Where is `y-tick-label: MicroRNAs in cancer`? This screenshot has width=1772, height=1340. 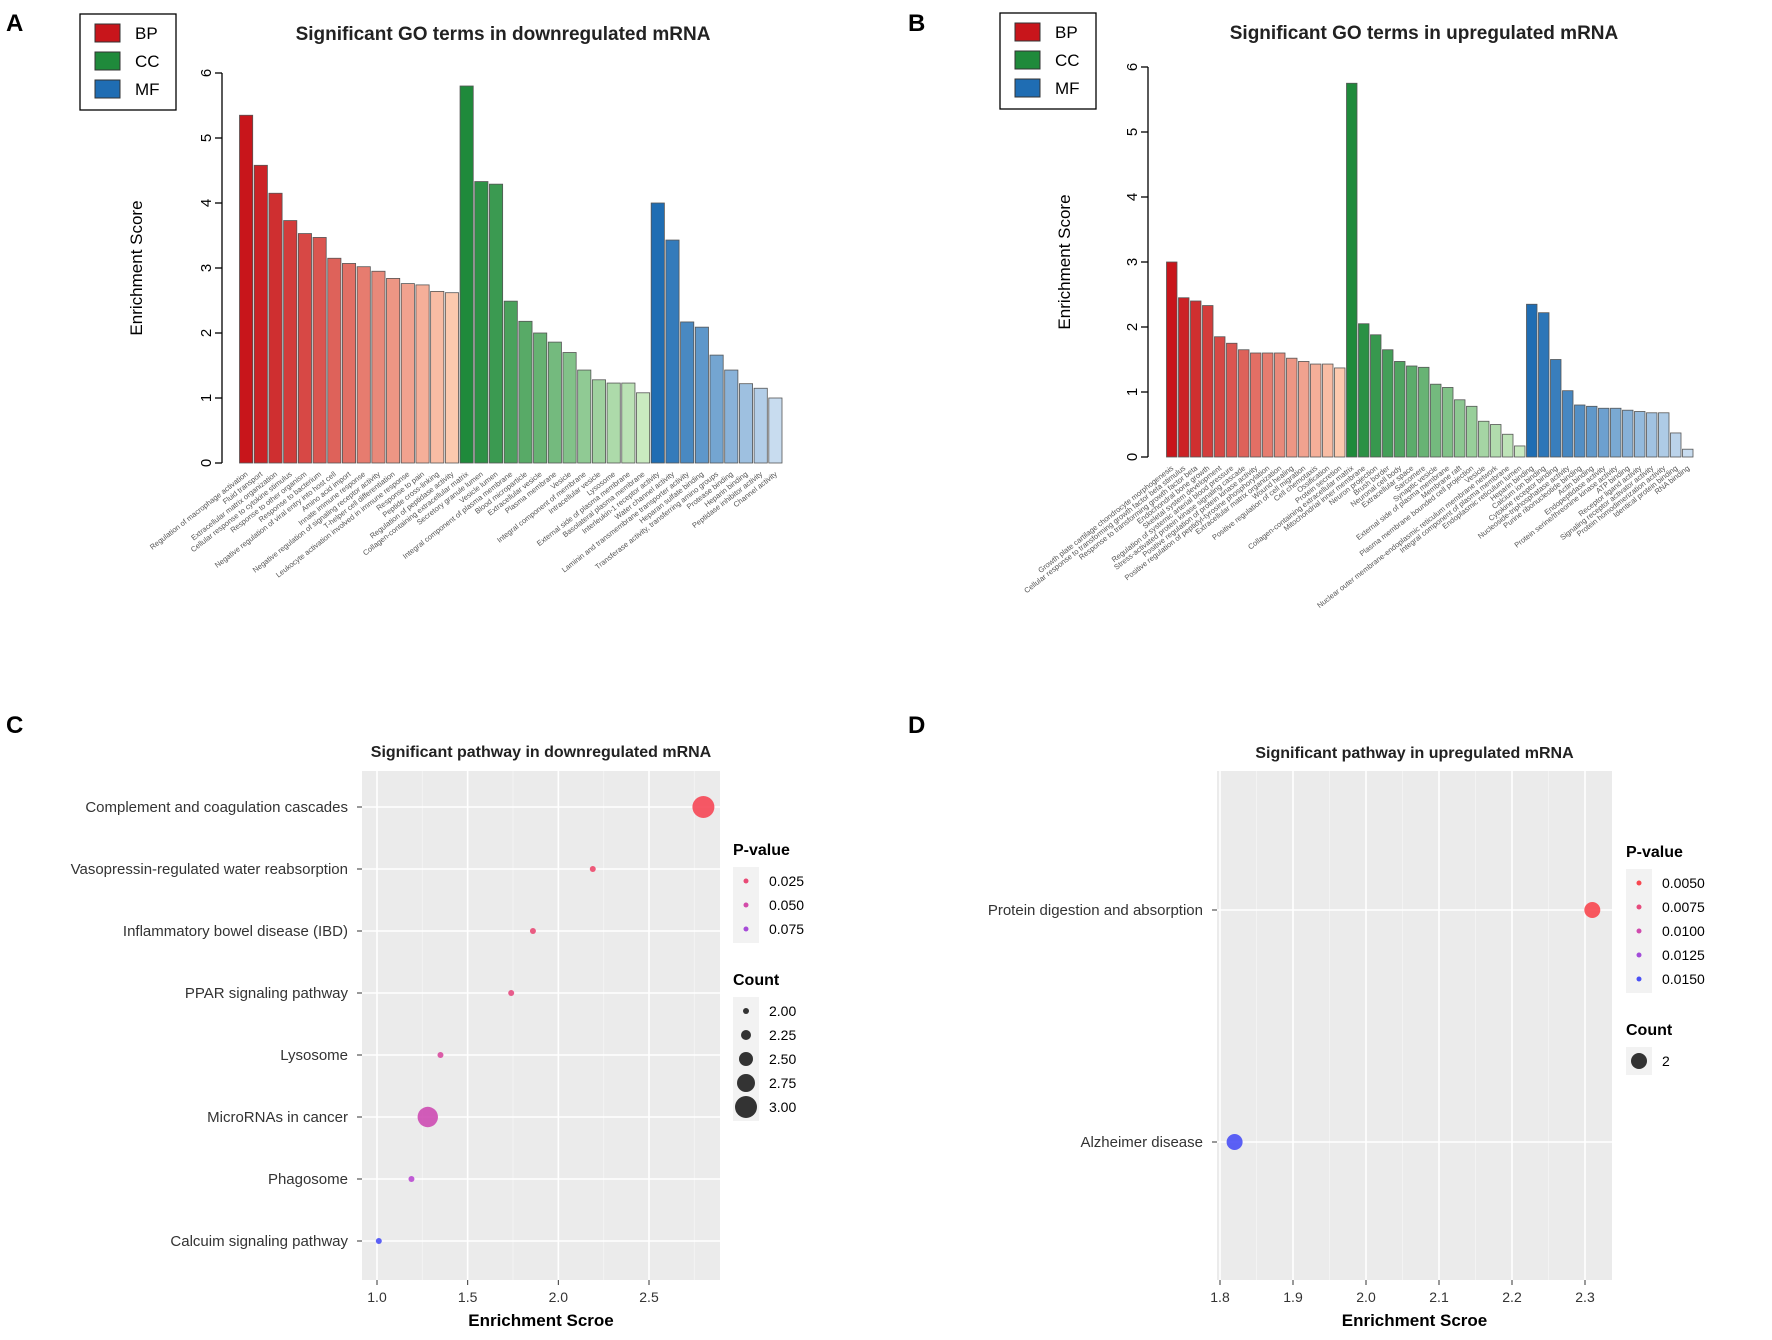 y-tick-label: MicroRNAs in cancer is located at coordinates (277, 1117).